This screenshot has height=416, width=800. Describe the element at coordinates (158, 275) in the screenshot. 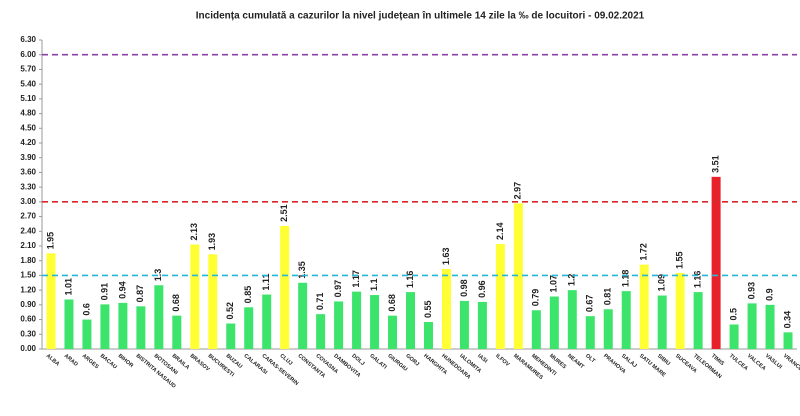

I see `value-label: 1.3` at that location.